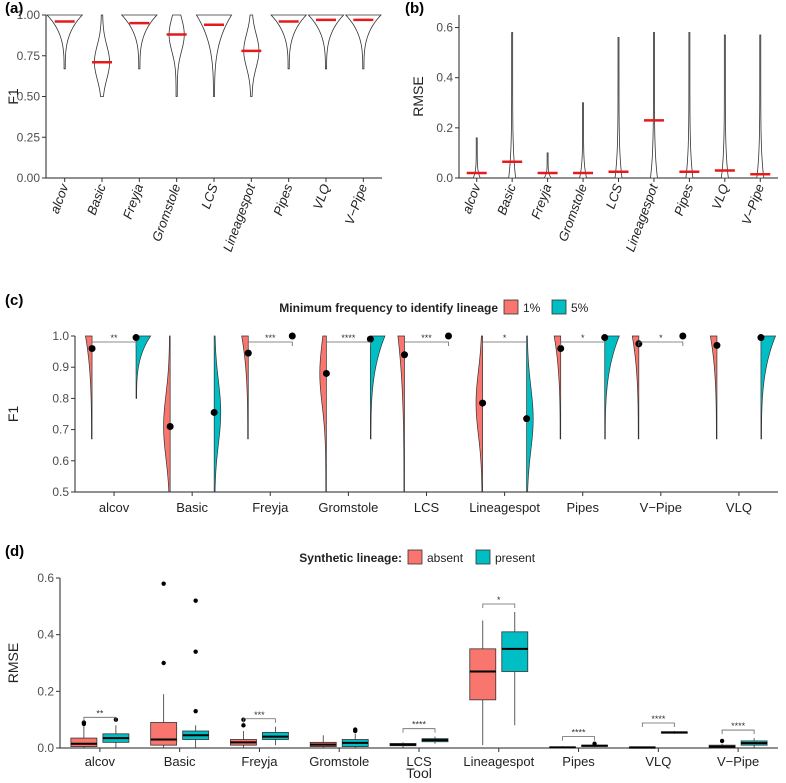 The width and height of the screenshot is (786, 783). Describe the element at coordinates (511, 307) in the screenshot. I see `legend-swatch-1pct` at that location.